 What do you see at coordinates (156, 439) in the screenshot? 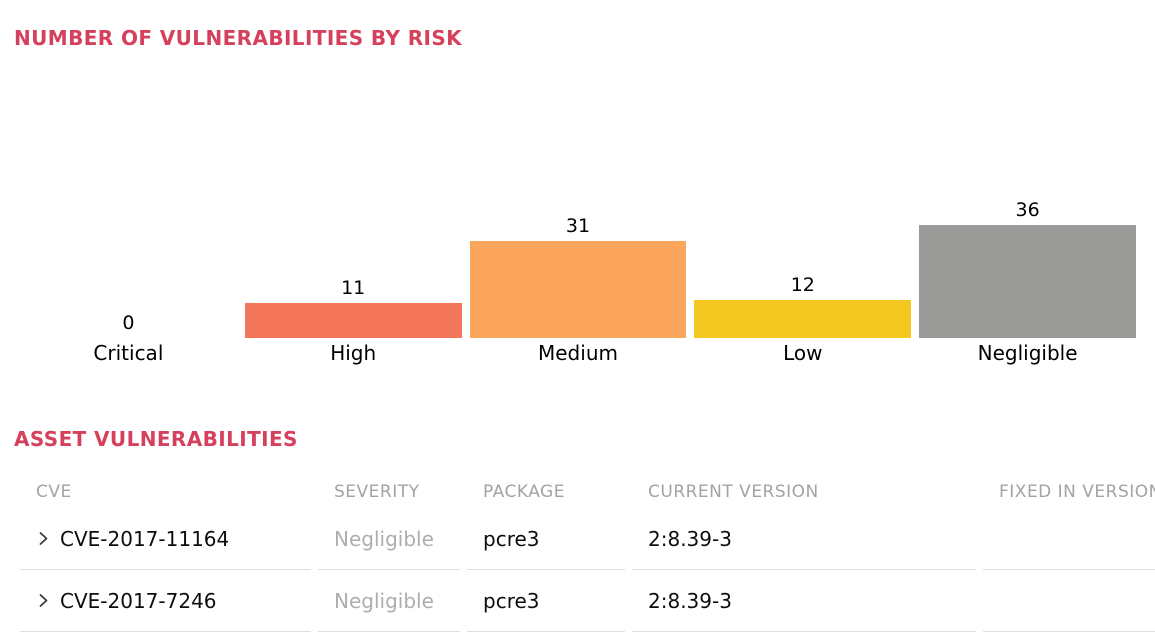
I see `assets-section-title: ASSET VULNERABILITIES` at bounding box center [156, 439].